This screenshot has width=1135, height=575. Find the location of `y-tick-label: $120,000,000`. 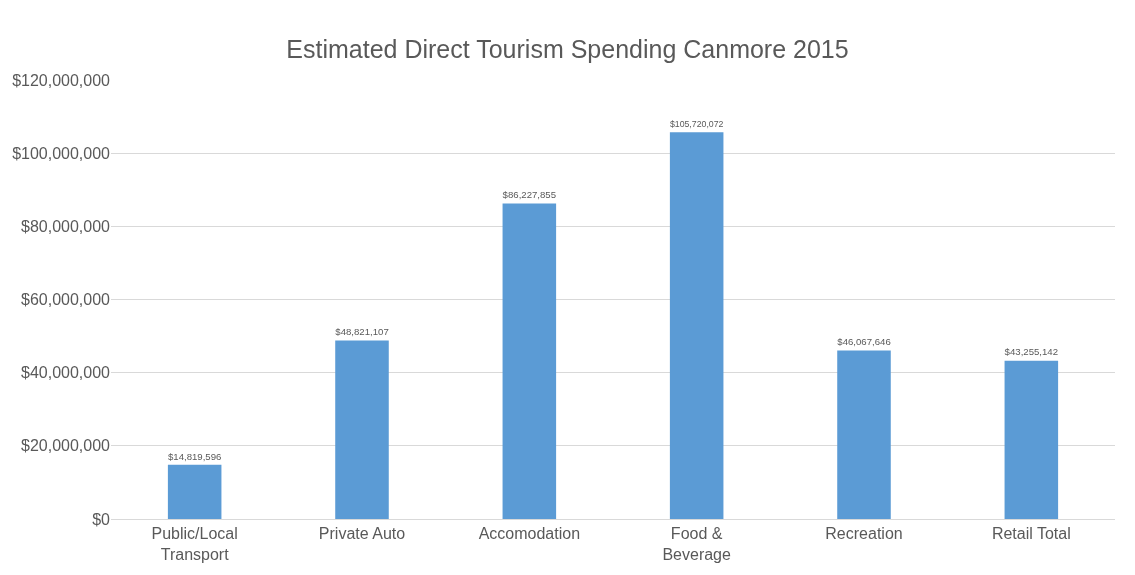

y-tick-label: $120,000,000 is located at coordinates (61, 80).